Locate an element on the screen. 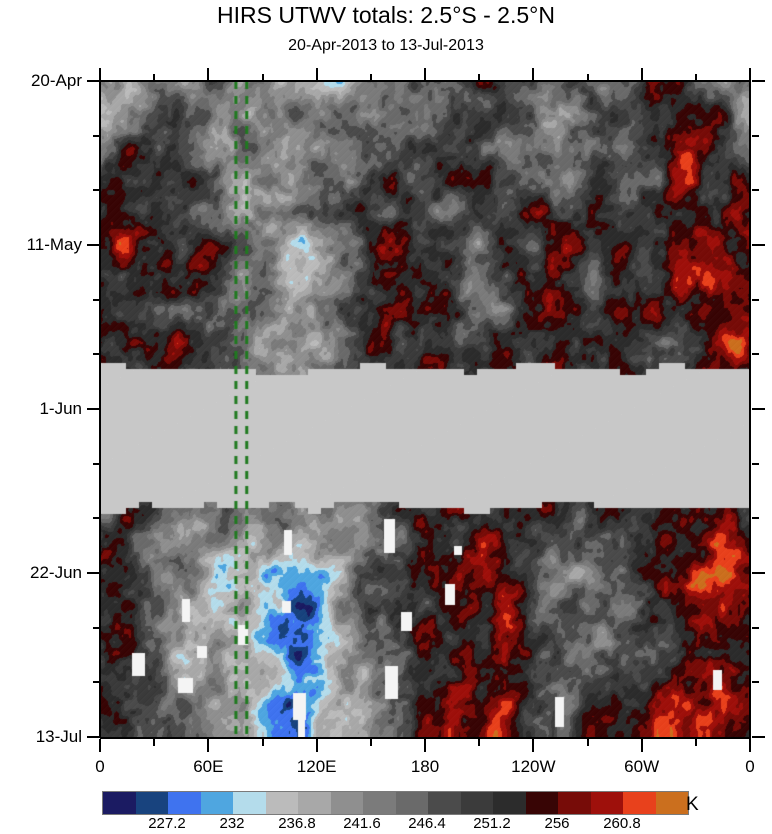 The height and width of the screenshot is (834, 772). y-axis-tick-label: 11-May is located at coordinates (54, 244).